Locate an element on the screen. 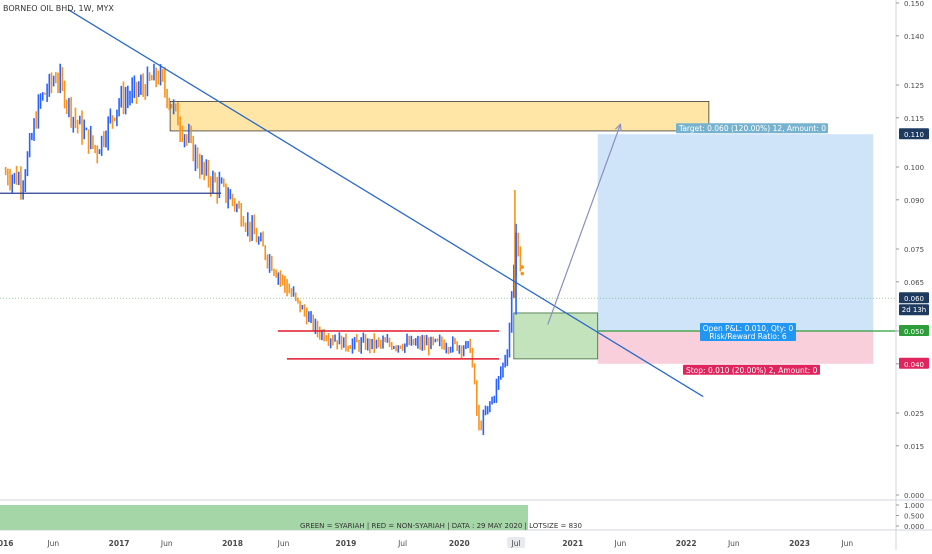 The image size is (932, 554). entry-box is located at coordinates (556, 336).